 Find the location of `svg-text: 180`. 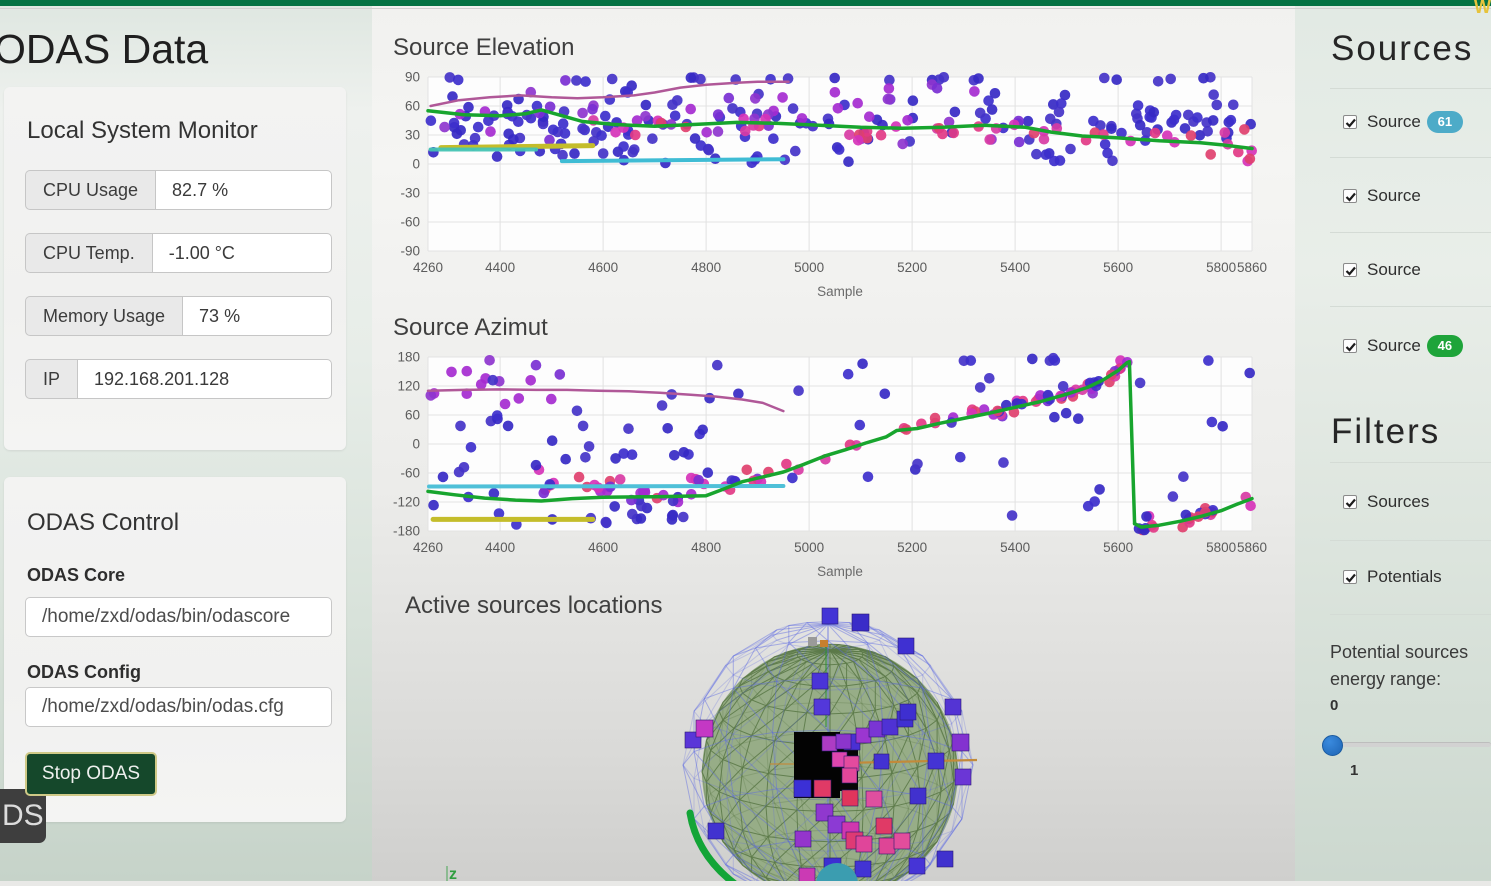

svg-text: 180 is located at coordinates (408, 357).